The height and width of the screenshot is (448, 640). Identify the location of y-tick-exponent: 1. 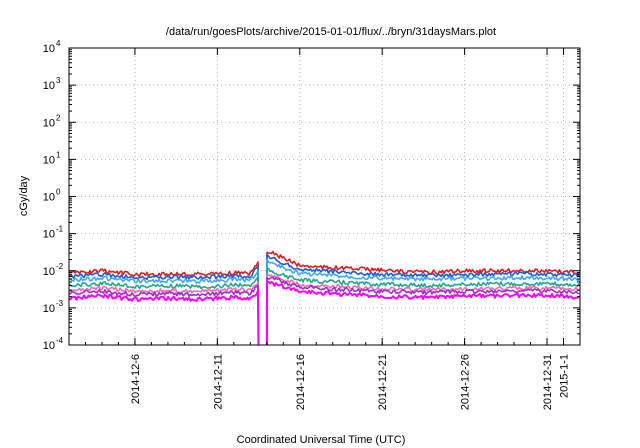
(58, 154).